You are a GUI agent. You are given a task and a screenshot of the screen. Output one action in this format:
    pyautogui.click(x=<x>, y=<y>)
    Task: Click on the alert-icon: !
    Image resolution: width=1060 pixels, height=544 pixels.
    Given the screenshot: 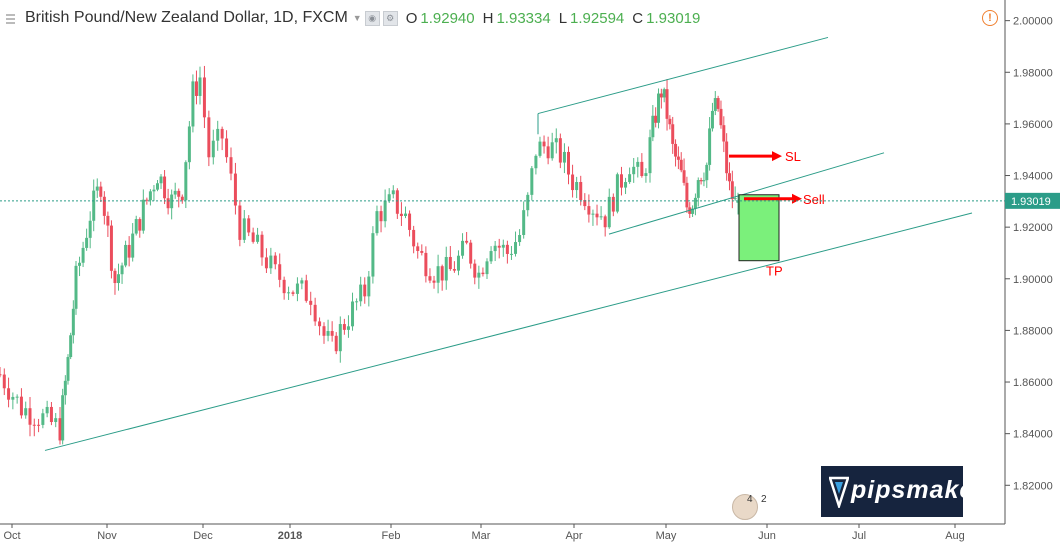 What is the action you would take?
    pyautogui.click(x=990, y=18)
    